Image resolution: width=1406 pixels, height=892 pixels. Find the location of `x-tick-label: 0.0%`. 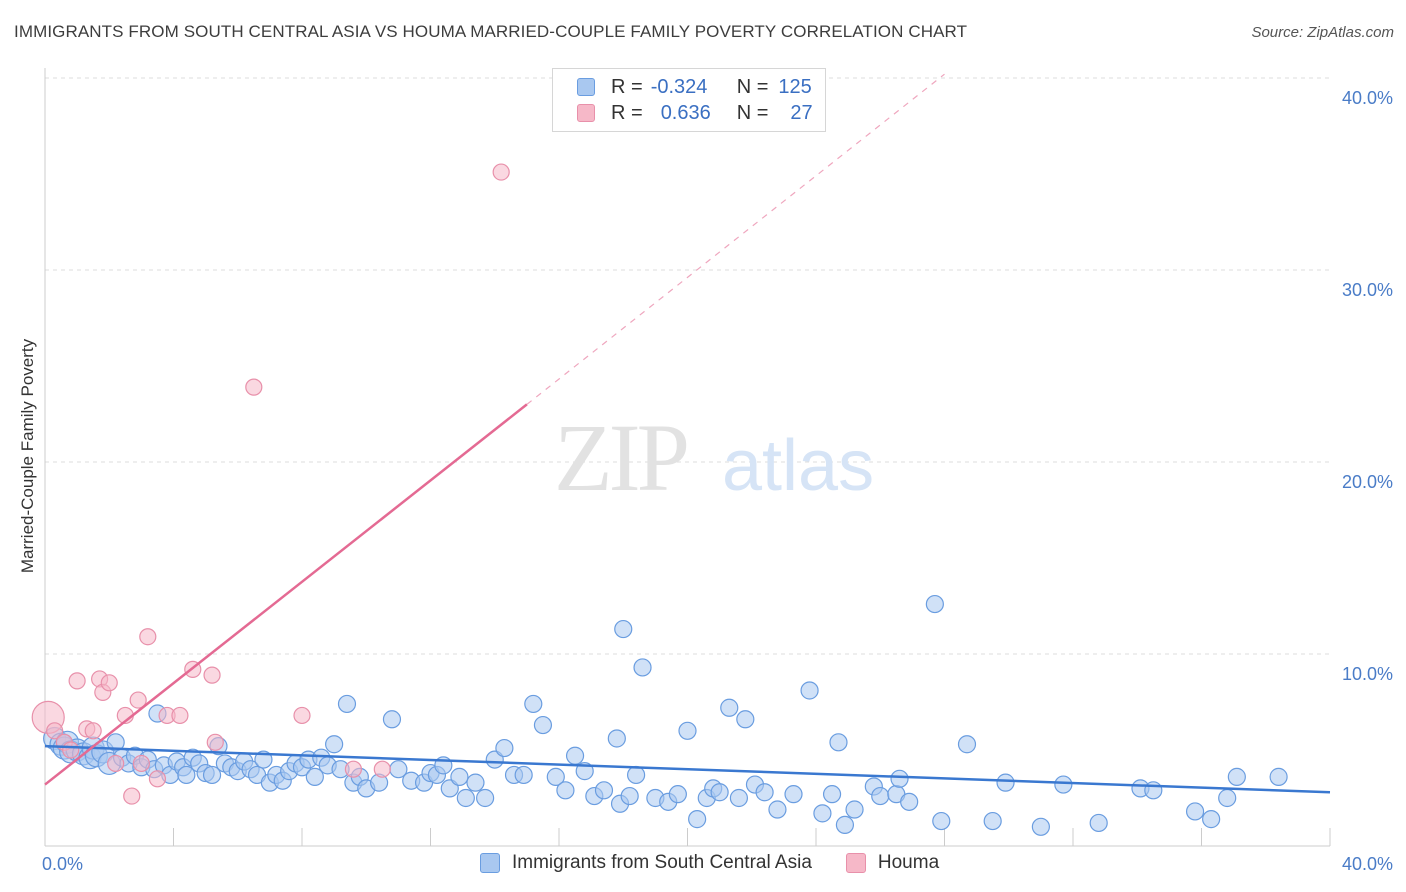

x-tick-label: 0.0% is located at coordinates (62, 864).